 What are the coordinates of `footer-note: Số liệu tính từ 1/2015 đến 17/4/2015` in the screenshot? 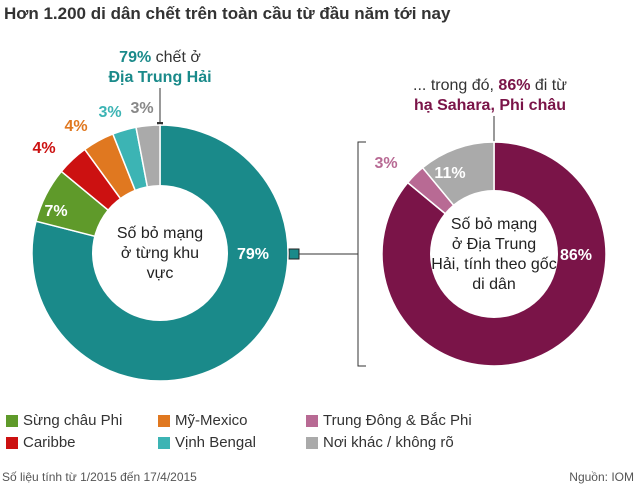 It's located at (99, 477).